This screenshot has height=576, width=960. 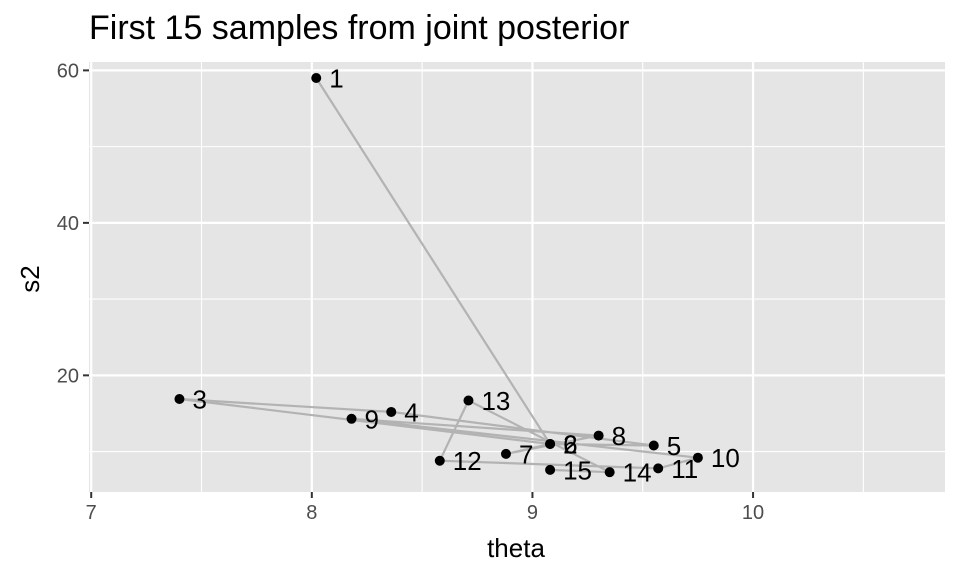 What do you see at coordinates (725, 458) in the screenshot?
I see `sample-label: 10` at bounding box center [725, 458].